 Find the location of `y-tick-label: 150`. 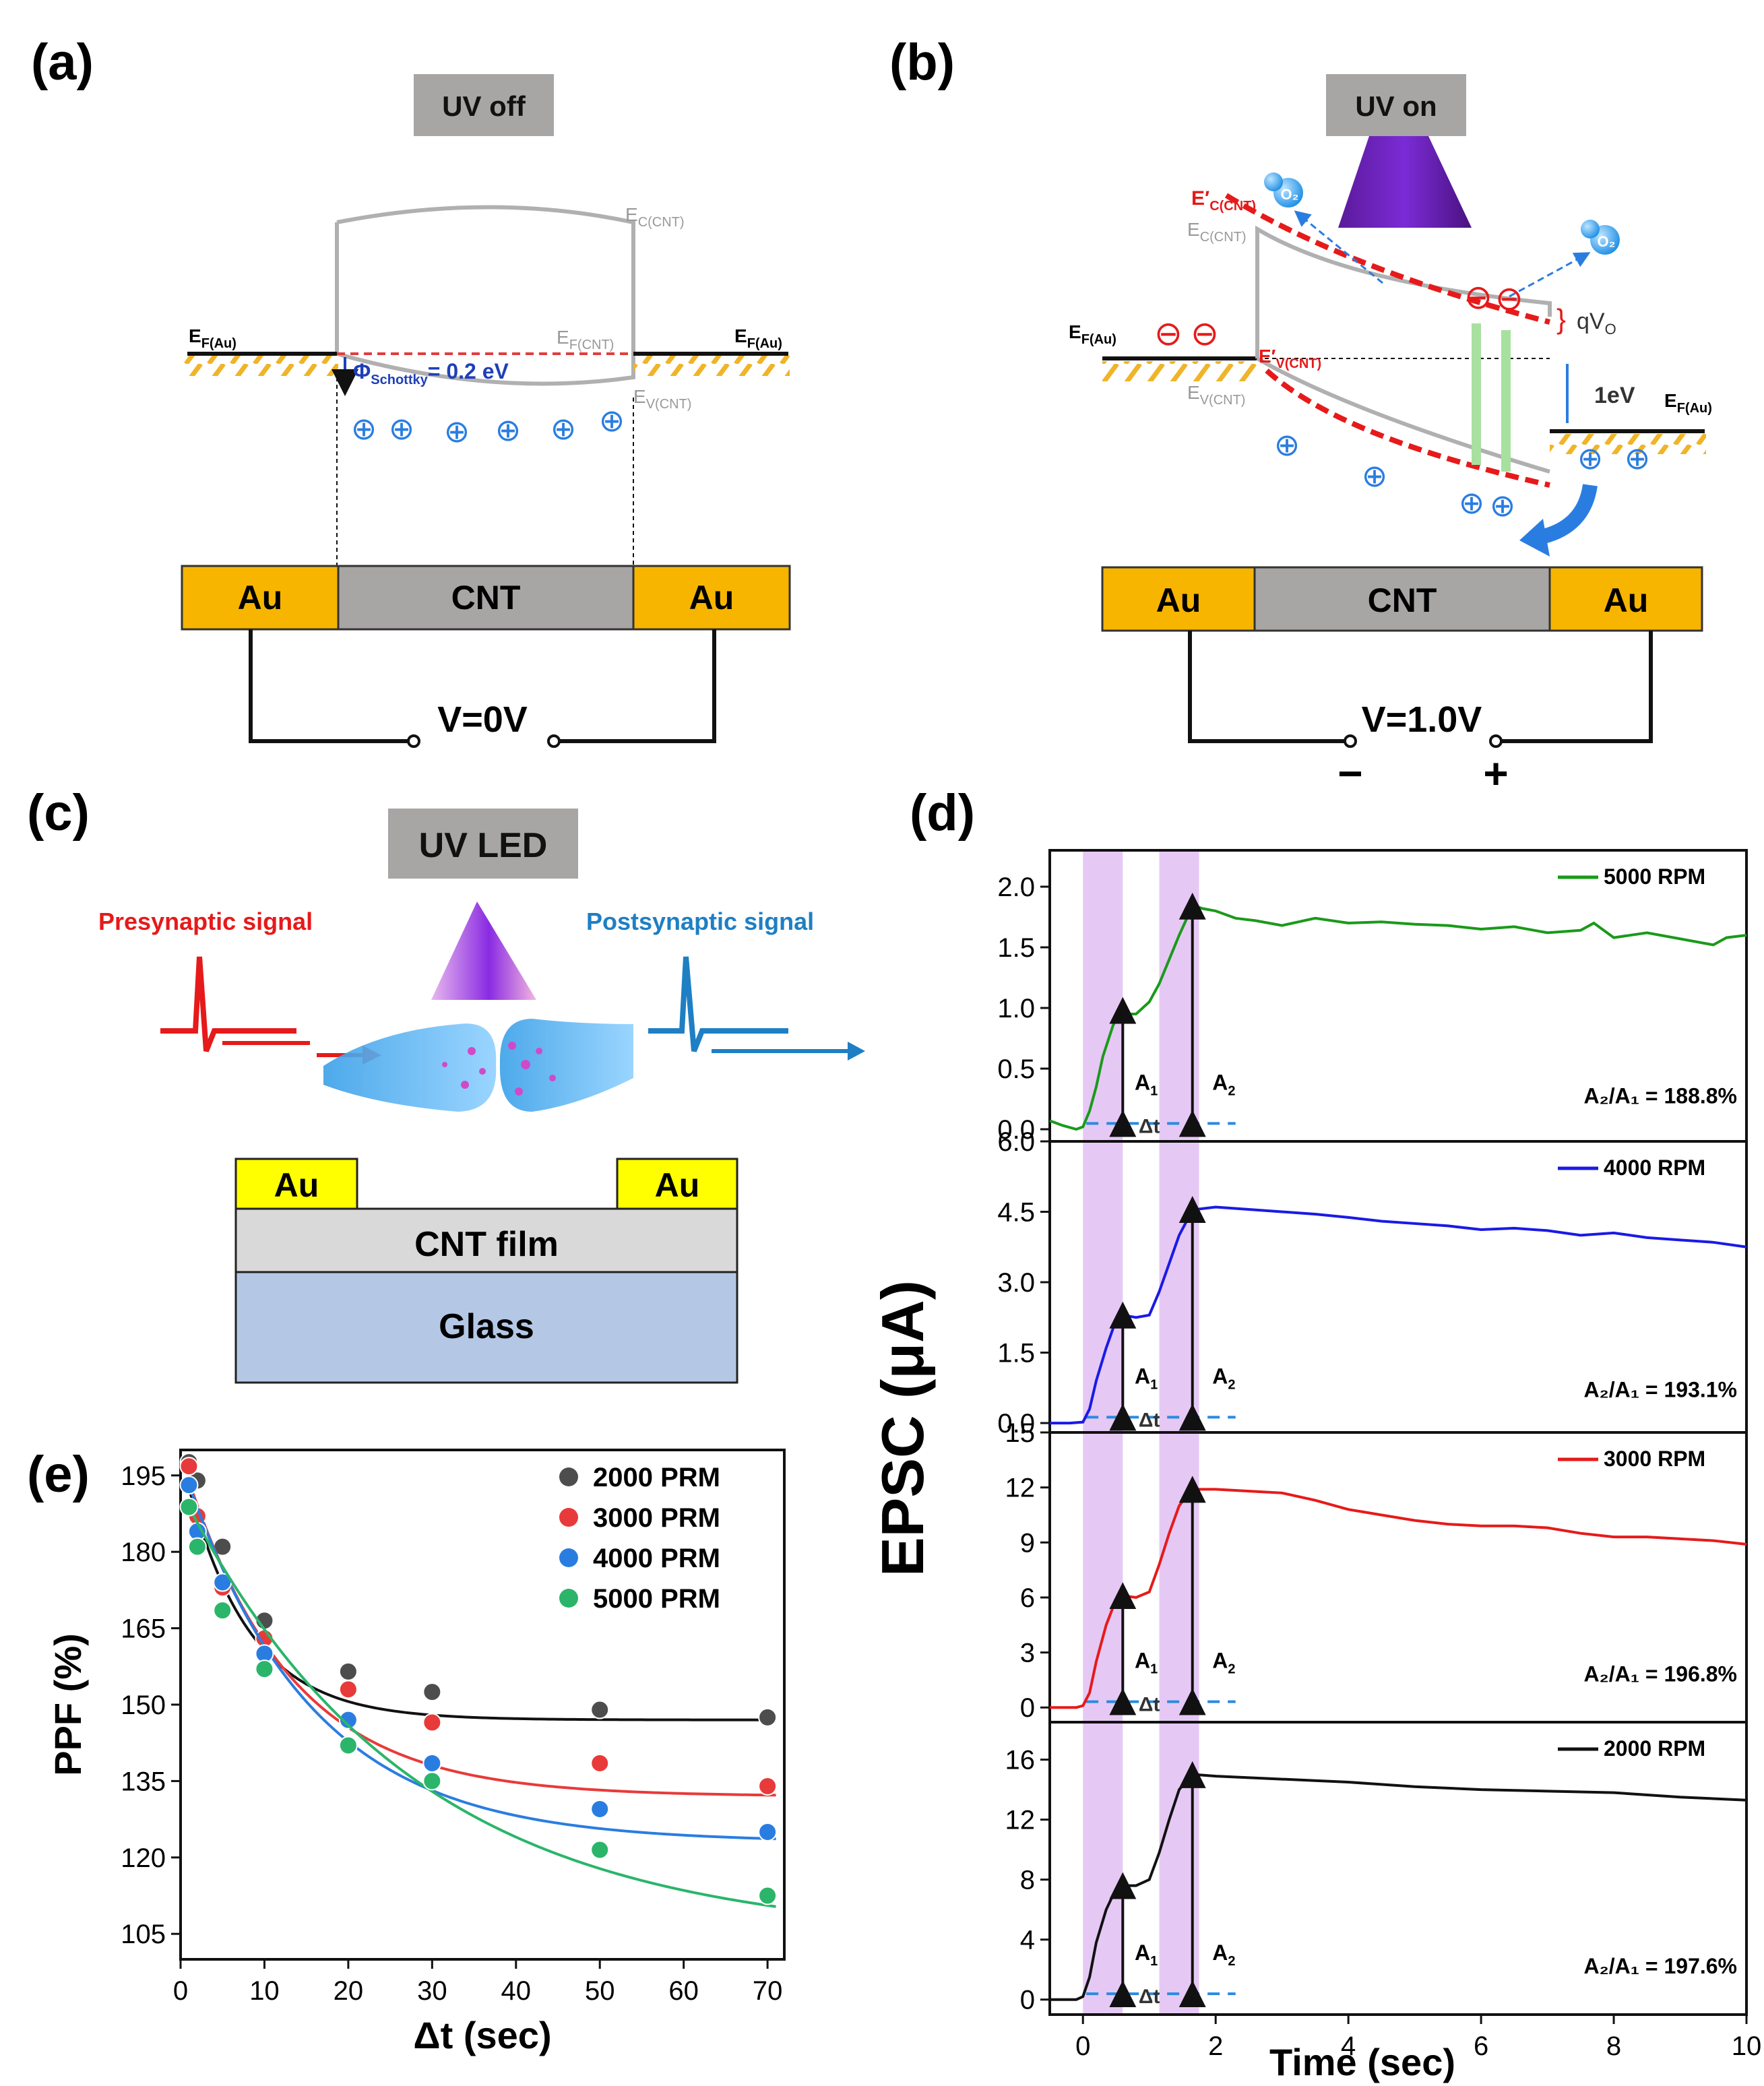

y-tick-label: 150 is located at coordinates (143, 1705).